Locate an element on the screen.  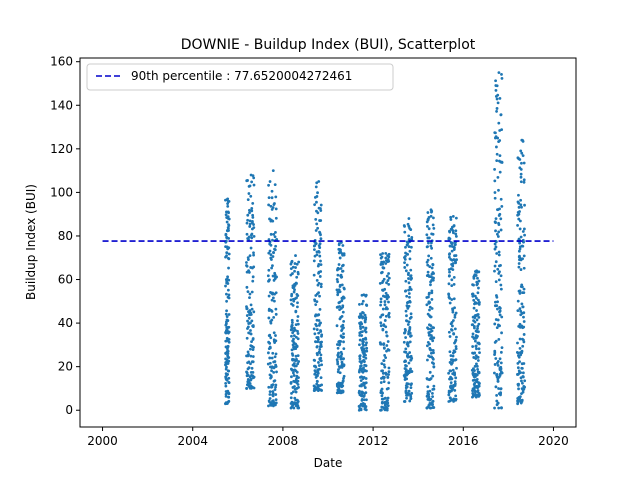
x-tick-label: 2016 is located at coordinates (463, 441).